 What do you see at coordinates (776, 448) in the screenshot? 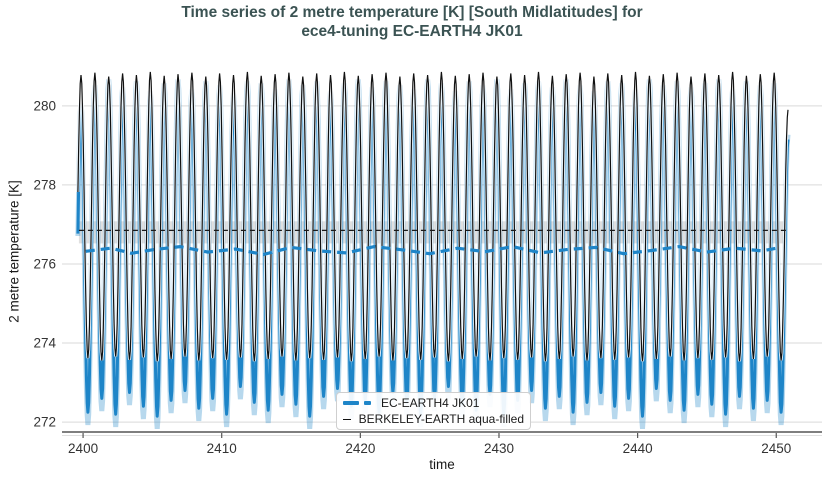
I see `x-tick-label-2450: 2450` at bounding box center [776, 448].